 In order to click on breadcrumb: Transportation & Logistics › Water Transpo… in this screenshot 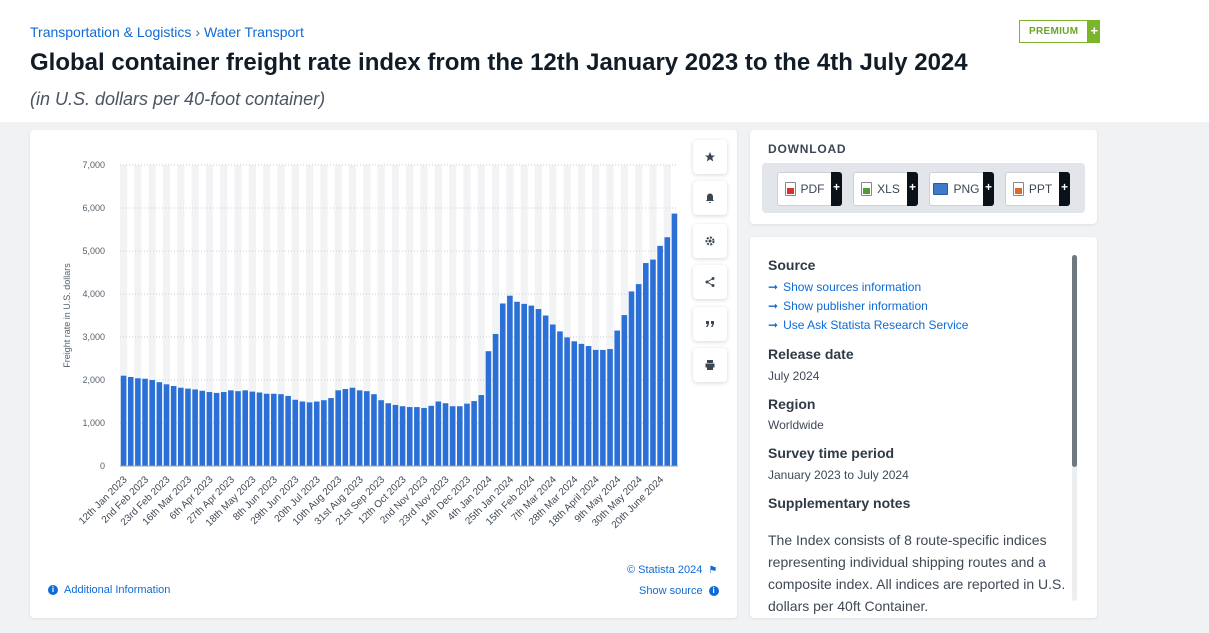, I will do `click(167, 32)`.